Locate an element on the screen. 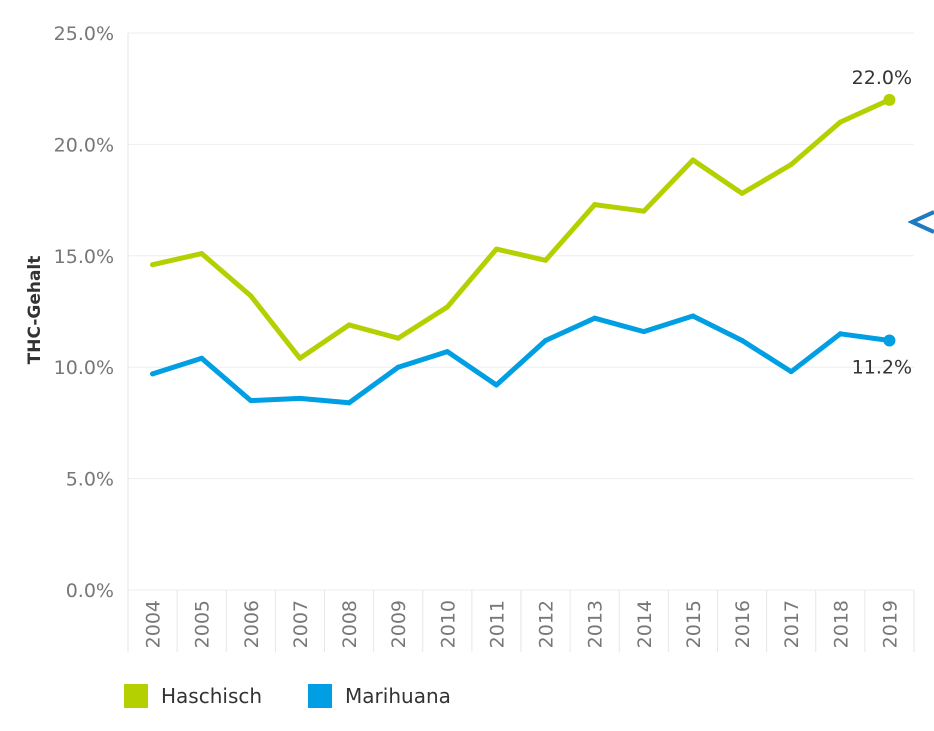 The image size is (934, 731). x-tick-label: 2013 is located at coordinates (596, 624).